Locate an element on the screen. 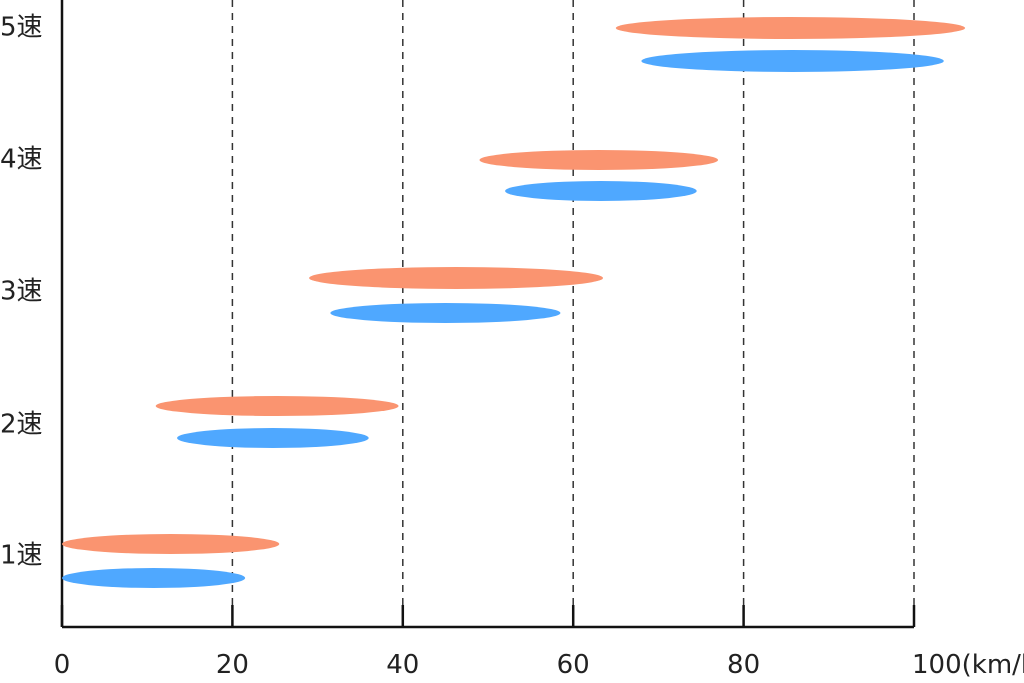  x-tick-label-20: 20 is located at coordinates (232, 665).